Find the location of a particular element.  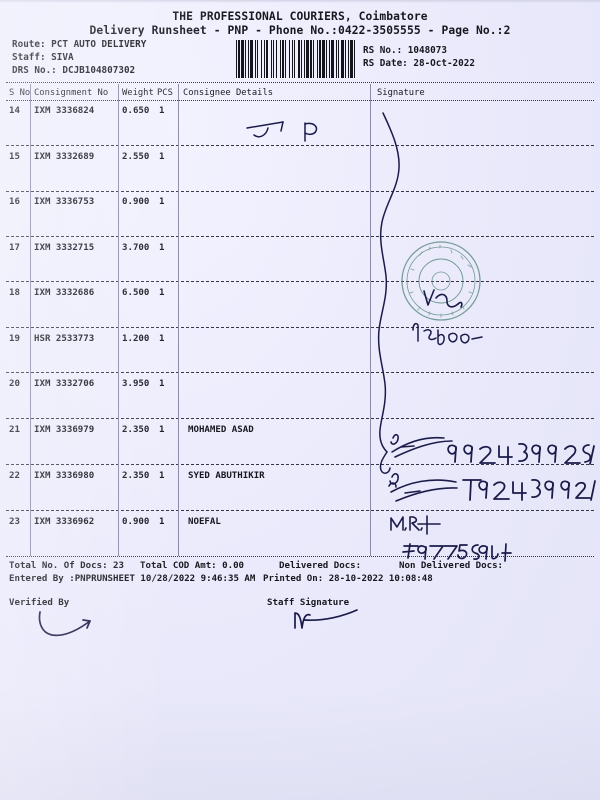

cell-consignment-no: IXM 3332686 is located at coordinates (64, 293).